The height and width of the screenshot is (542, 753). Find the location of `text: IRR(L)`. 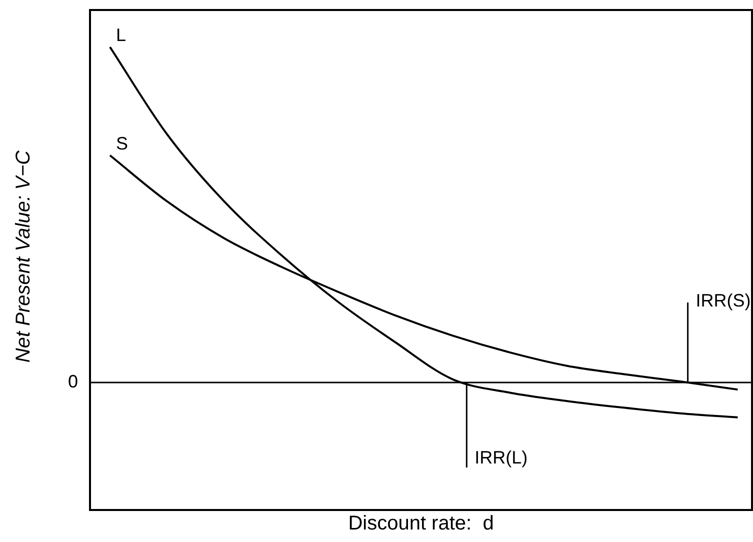

text: IRR(L) is located at coordinates (501, 457).